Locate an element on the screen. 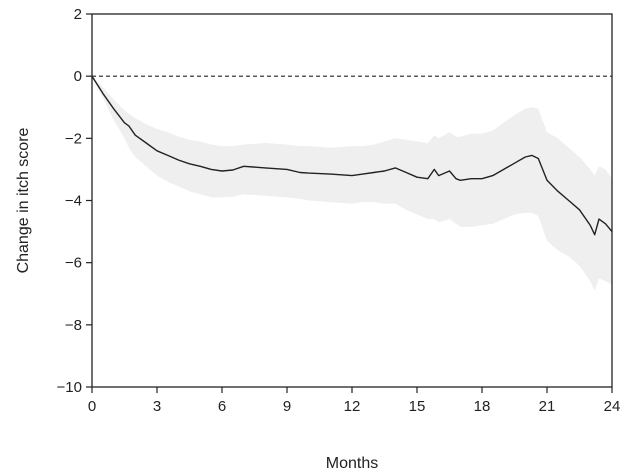 This screenshot has width=630, height=475. y-tick-label: −8 is located at coordinates (73, 325).